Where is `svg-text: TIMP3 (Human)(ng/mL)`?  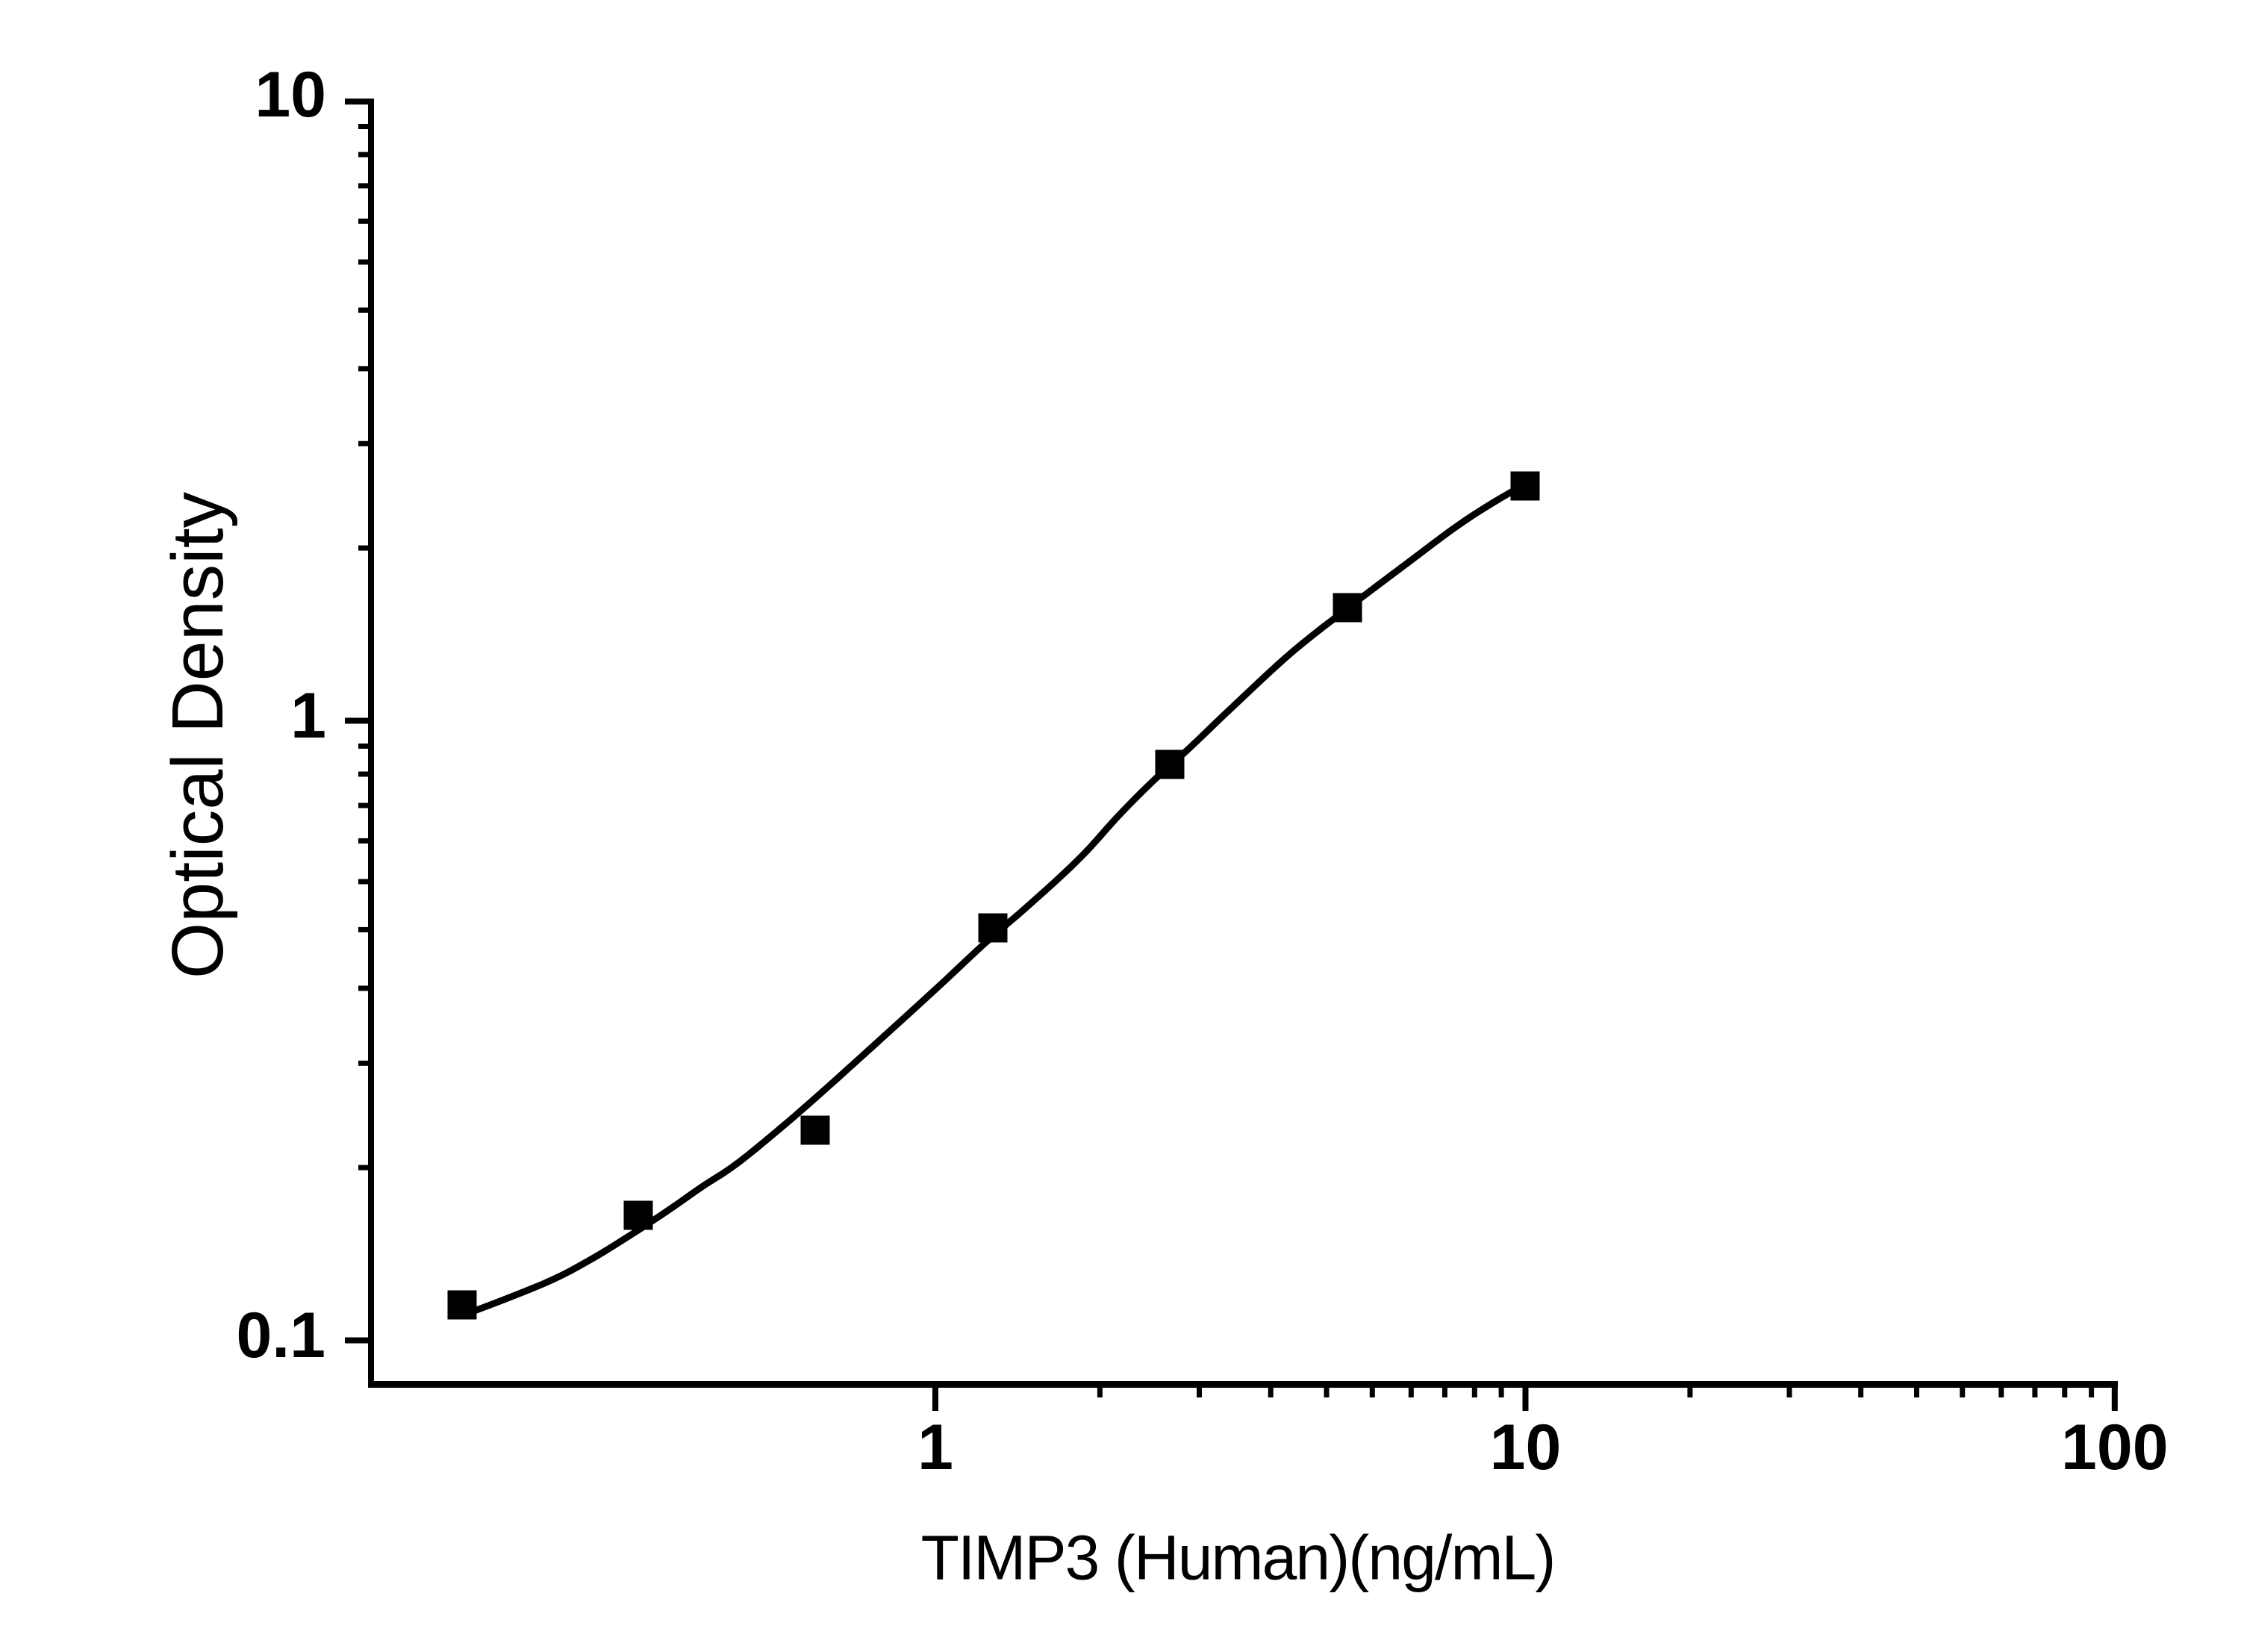 svg-text: TIMP3 (Human)(ng/mL) is located at coordinates (1238, 1558).